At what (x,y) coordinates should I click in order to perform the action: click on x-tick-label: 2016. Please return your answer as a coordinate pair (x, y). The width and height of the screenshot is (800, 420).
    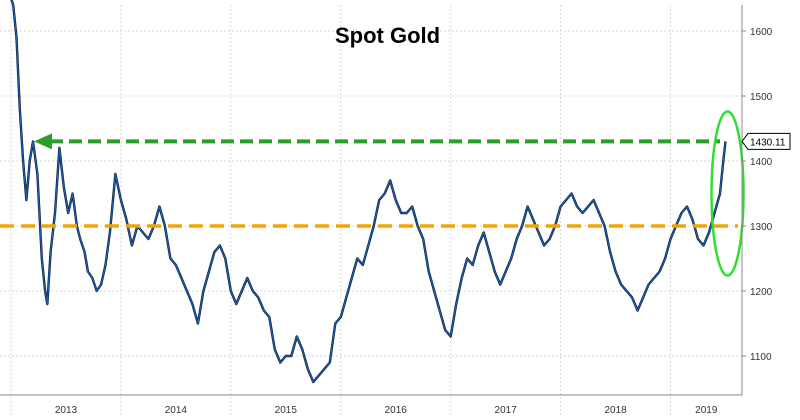
    Looking at the image, I should click on (396, 410).